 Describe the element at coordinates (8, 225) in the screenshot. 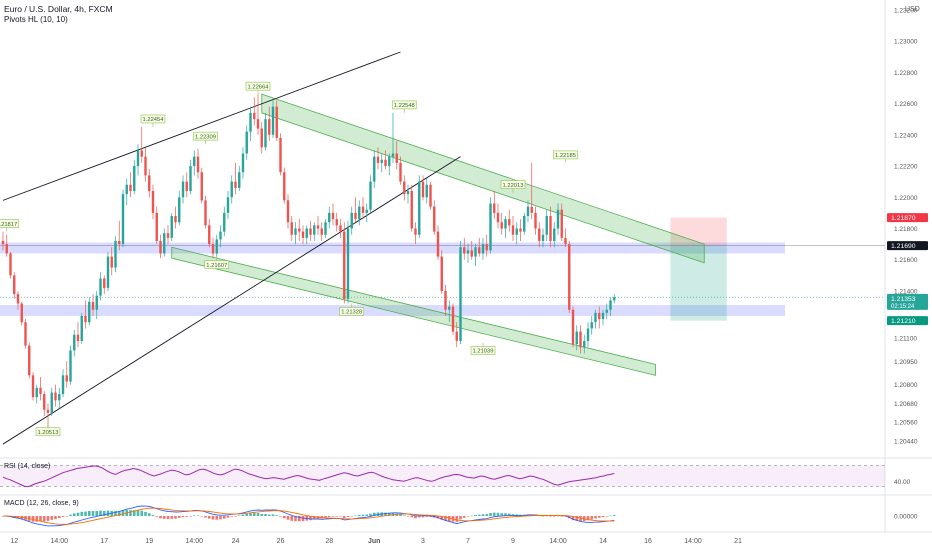

I see `pivot-label: 1.21817` at that location.